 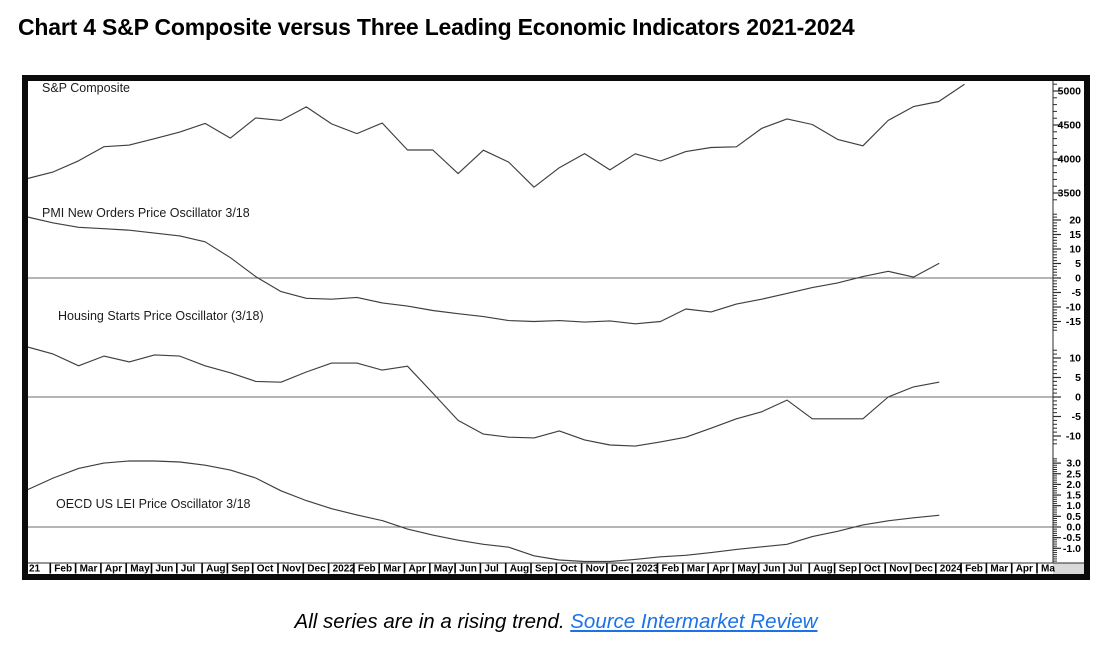 I want to click on y-tick-label: -0.5, so click(x=1072, y=538).